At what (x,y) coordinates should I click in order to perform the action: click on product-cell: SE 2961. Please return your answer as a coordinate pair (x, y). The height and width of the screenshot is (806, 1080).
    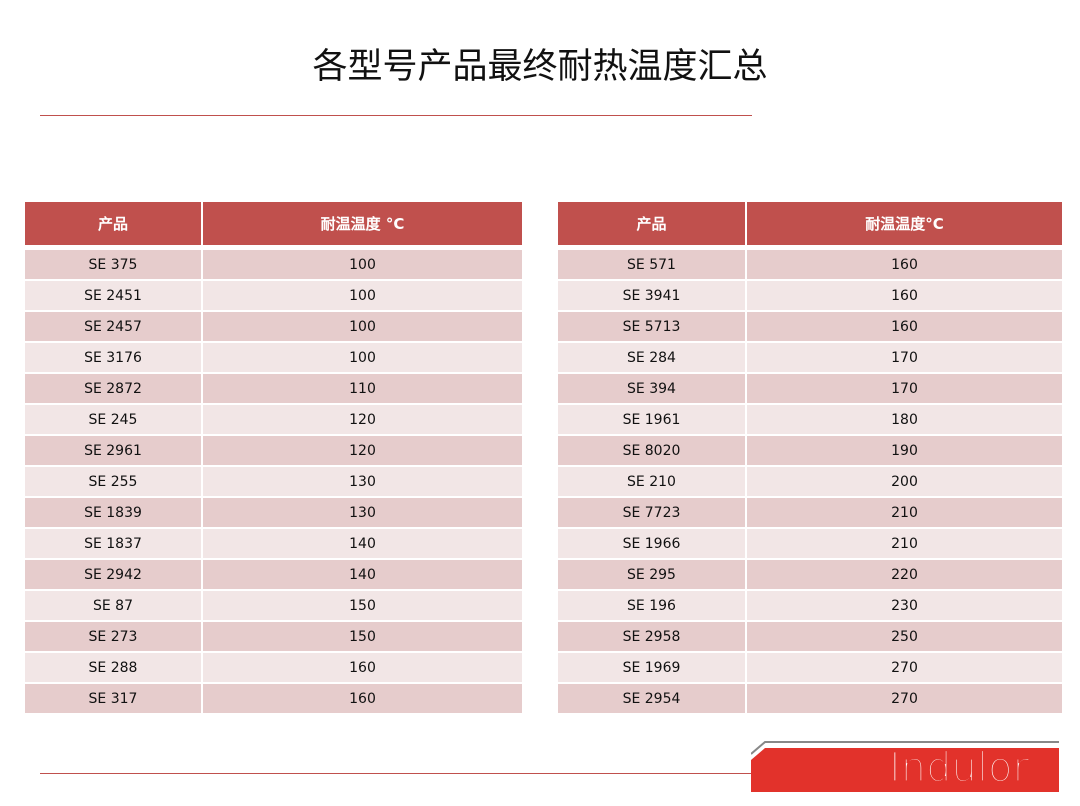
    Looking at the image, I should click on (114, 451).